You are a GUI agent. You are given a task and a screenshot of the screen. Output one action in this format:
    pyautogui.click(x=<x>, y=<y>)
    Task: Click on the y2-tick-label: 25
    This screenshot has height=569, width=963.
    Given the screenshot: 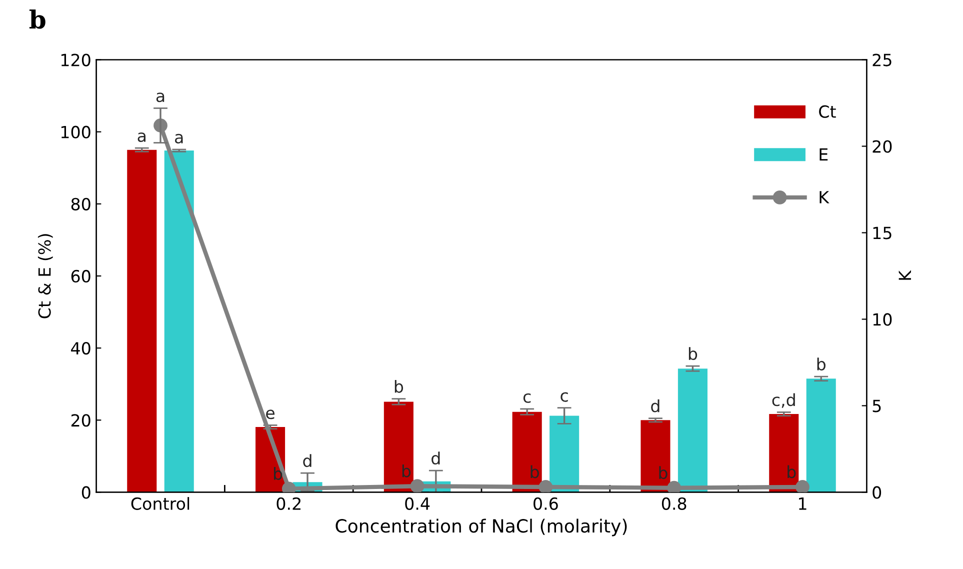 What is the action you would take?
    pyautogui.click(x=882, y=60)
    